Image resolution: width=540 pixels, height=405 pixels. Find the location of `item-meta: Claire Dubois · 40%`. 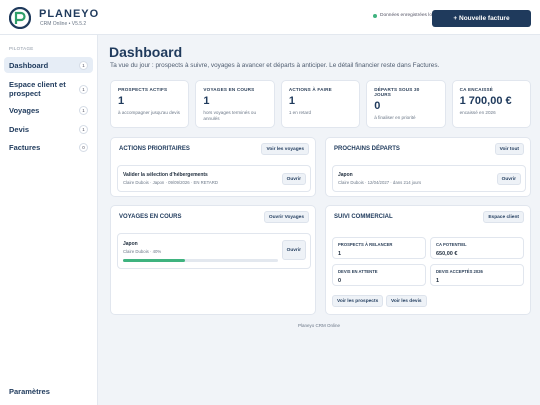

item-meta: Claire Dubois · 40% is located at coordinates (142, 251).